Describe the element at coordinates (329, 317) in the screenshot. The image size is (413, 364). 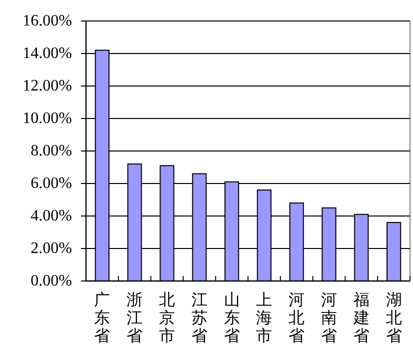
I see `x-tick-label: 河南省` at that location.